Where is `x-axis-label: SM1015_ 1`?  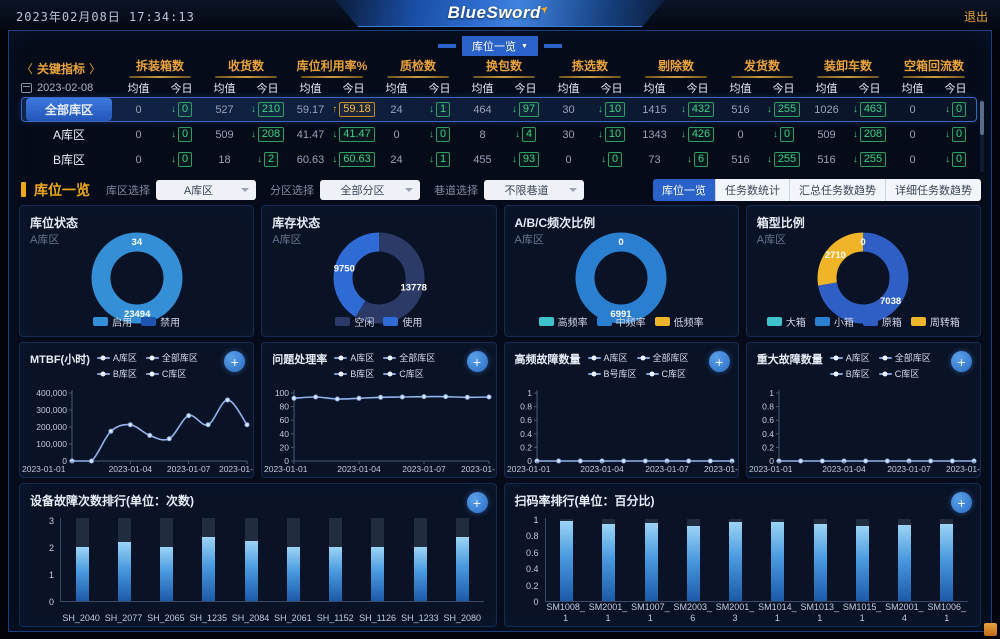
x-axis-label: SM1015_ 1 is located at coordinates (862, 612).